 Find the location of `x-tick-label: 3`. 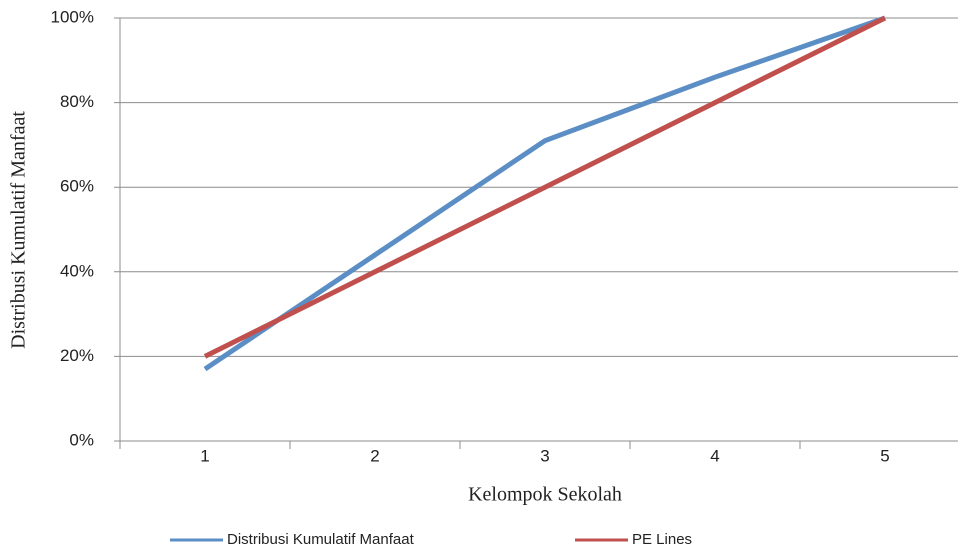

x-tick-label: 3 is located at coordinates (544, 455).